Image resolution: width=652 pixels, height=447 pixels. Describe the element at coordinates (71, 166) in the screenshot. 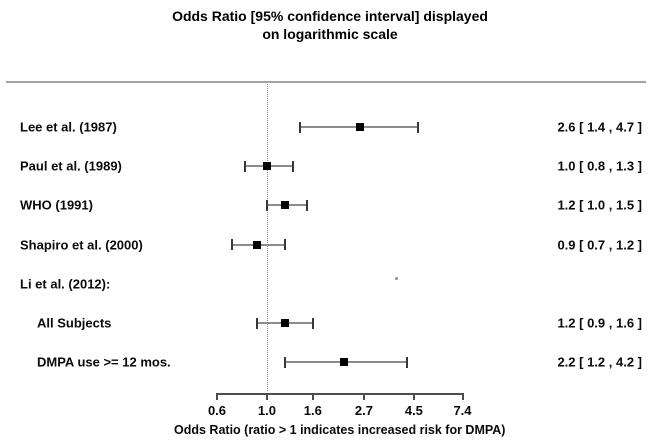

I see `study-label: Paul et al. (1989)` at that location.